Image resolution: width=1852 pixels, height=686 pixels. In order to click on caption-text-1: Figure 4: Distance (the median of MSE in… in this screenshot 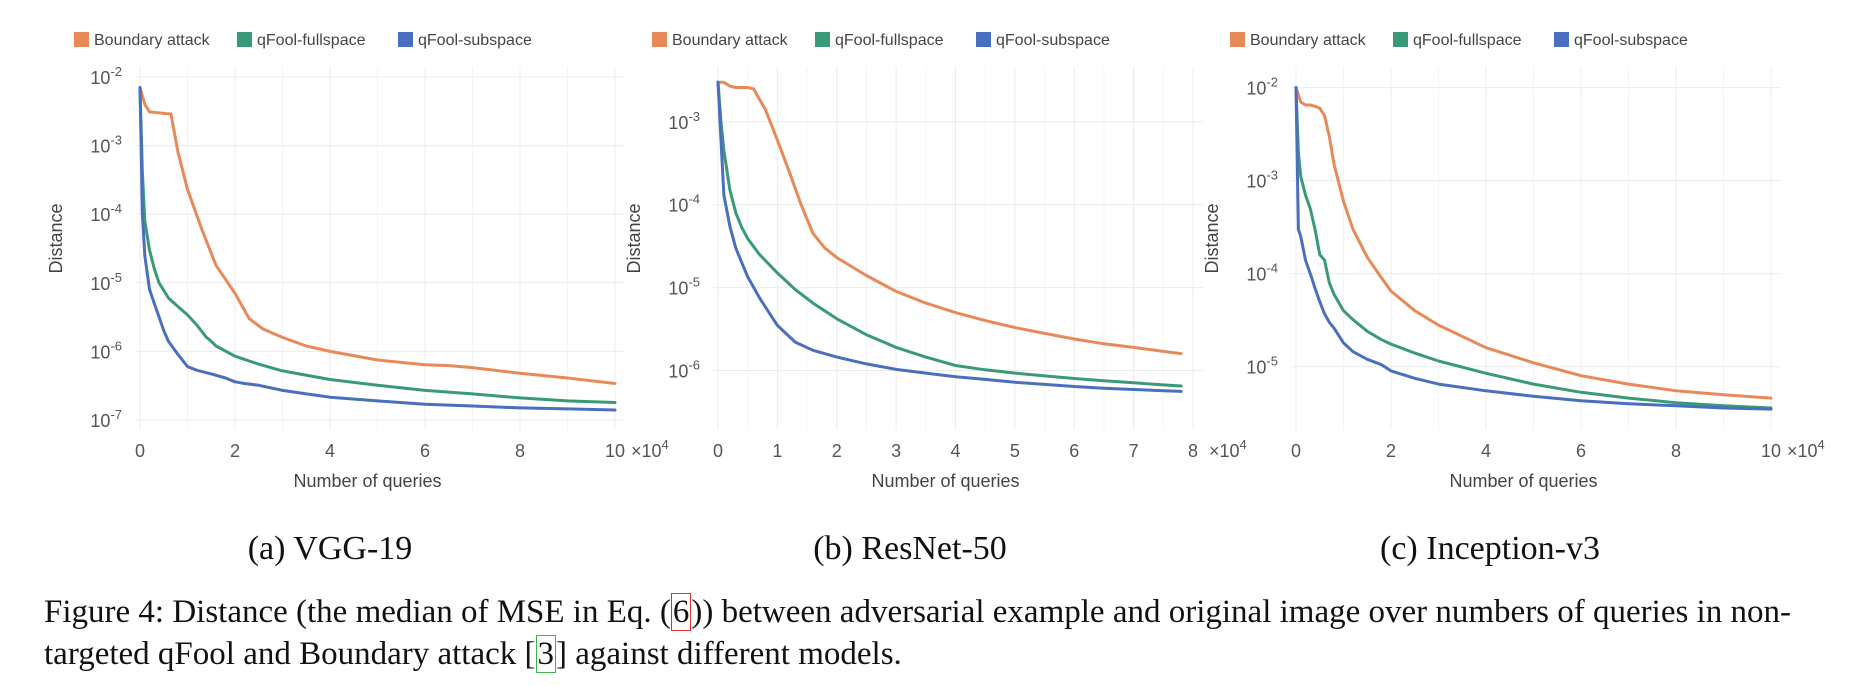, I will do `click(357, 612)`.